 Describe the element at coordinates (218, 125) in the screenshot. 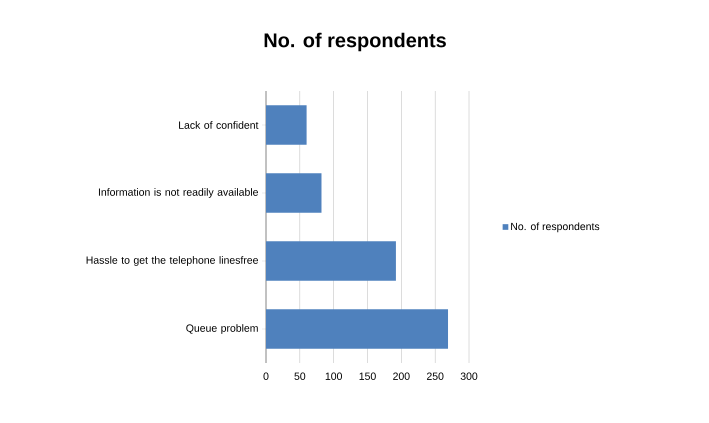

I see `y-tick-label: Lack of confident` at that location.